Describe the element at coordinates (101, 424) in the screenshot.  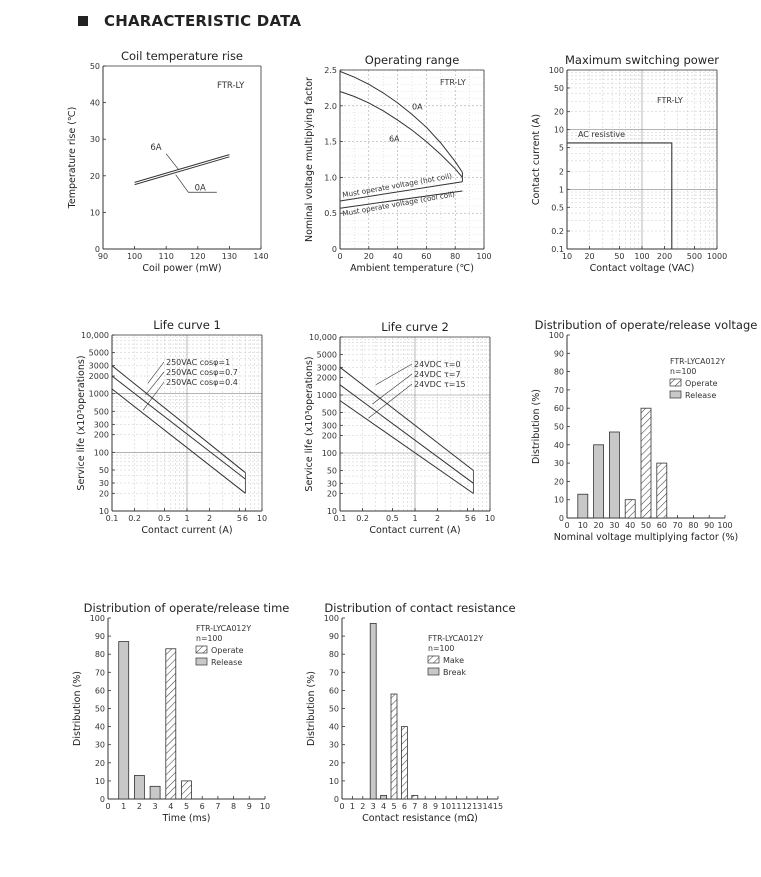
I see `y-tick-label: 300` at that location.